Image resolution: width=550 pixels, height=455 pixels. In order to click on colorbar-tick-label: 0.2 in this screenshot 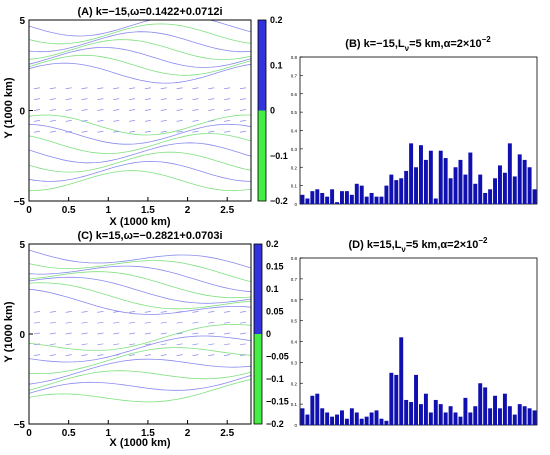, I will do `click(272, 244)`.